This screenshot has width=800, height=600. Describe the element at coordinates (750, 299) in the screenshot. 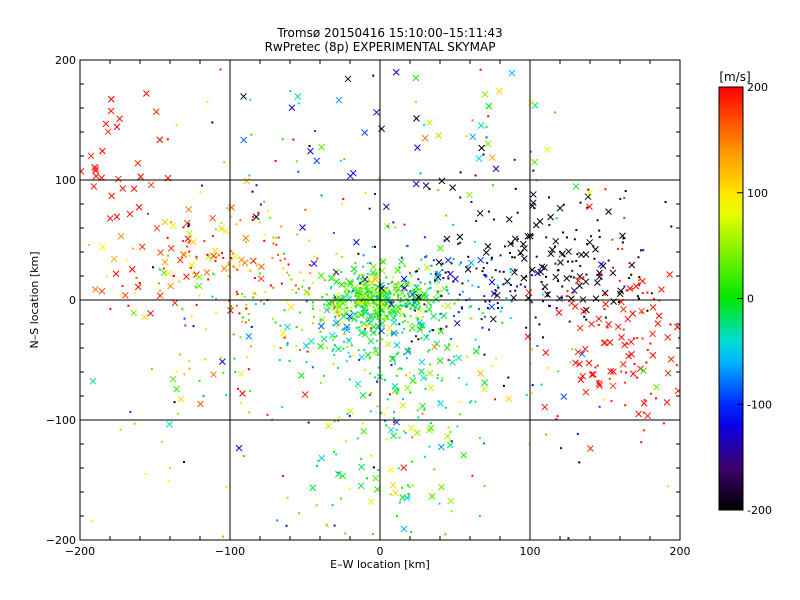

I see `colorbar-tick-label: 0` at that location.